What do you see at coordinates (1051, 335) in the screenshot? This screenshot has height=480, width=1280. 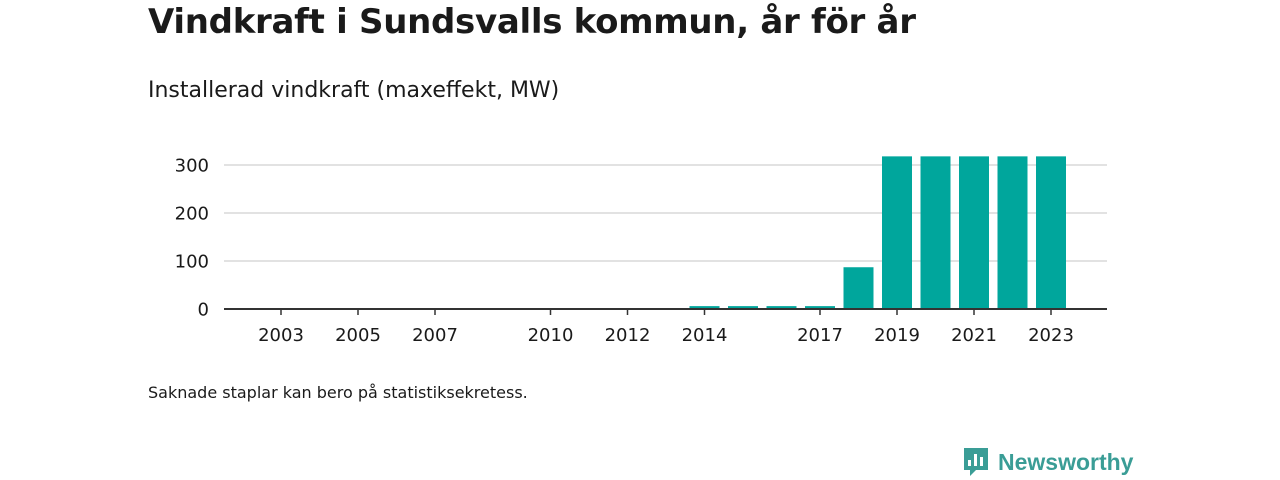 I see `x-tick-label: 2023` at bounding box center [1051, 335].